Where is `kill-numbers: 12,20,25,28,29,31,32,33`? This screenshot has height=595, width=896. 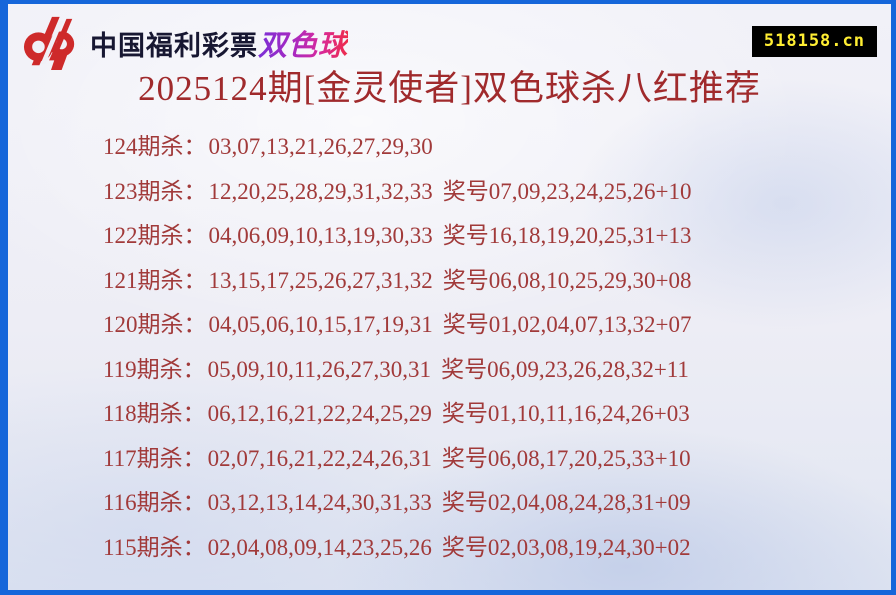 kill-numbers: 12,20,25,28,29,31,32,33 is located at coordinates (320, 191).